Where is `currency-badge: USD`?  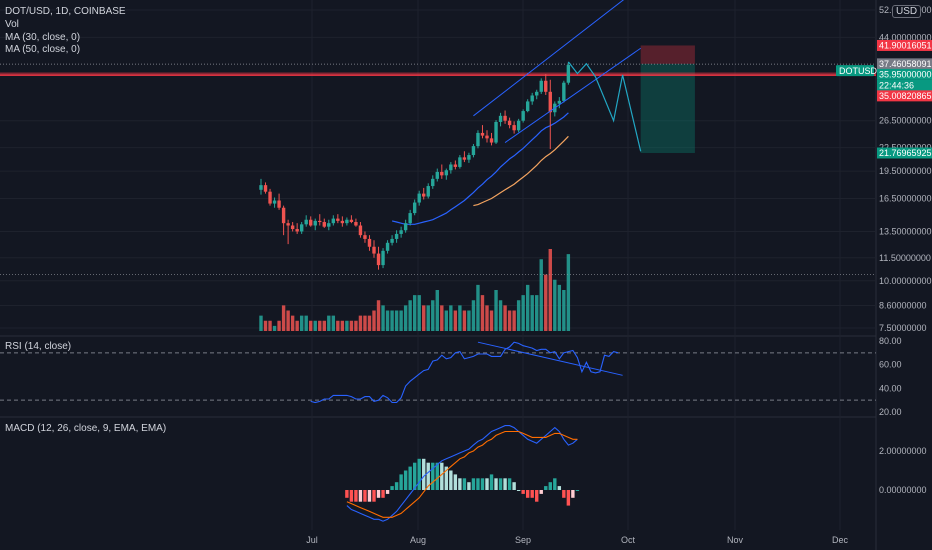 currency-badge: USD is located at coordinates (907, 11).